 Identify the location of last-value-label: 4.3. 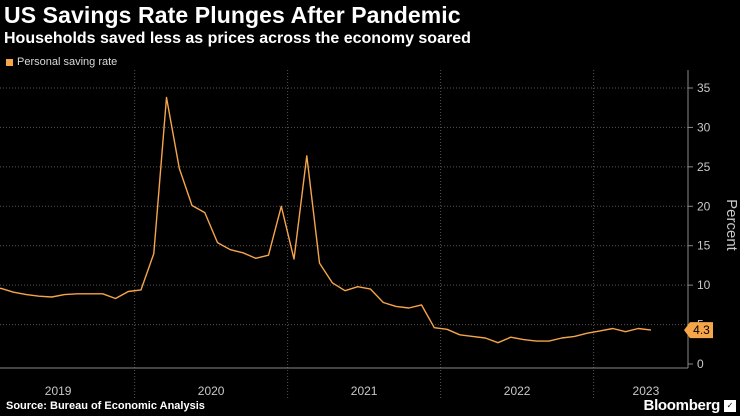
(701, 330).